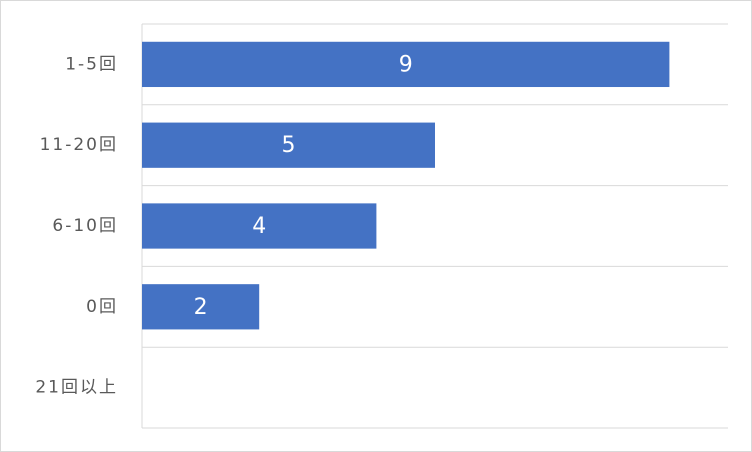  I want to click on y-tick-label: 6-10回, so click(85, 226).